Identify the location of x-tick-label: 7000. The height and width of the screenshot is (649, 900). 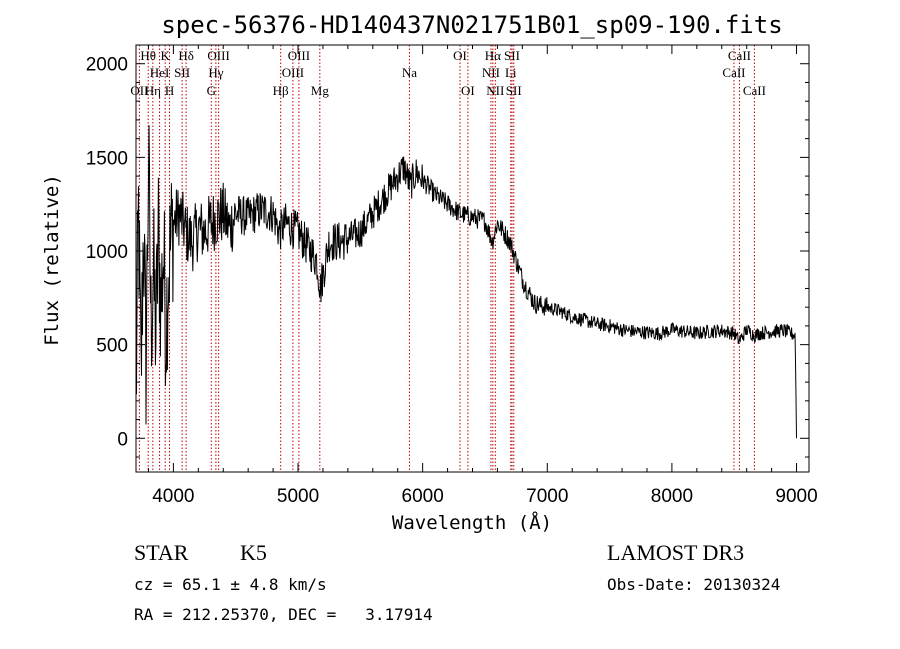
(547, 496).